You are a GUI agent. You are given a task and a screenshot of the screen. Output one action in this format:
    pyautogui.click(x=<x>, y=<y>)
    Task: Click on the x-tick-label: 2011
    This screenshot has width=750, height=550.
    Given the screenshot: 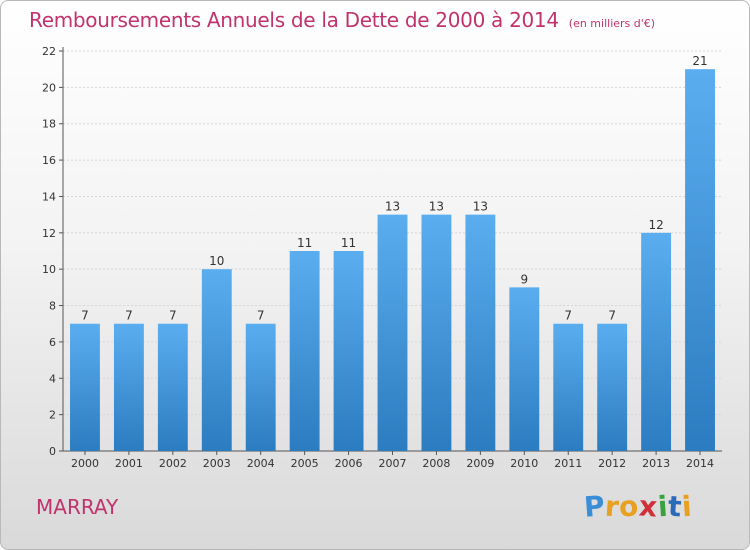 What is the action you would take?
    pyautogui.click(x=568, y=463)
    